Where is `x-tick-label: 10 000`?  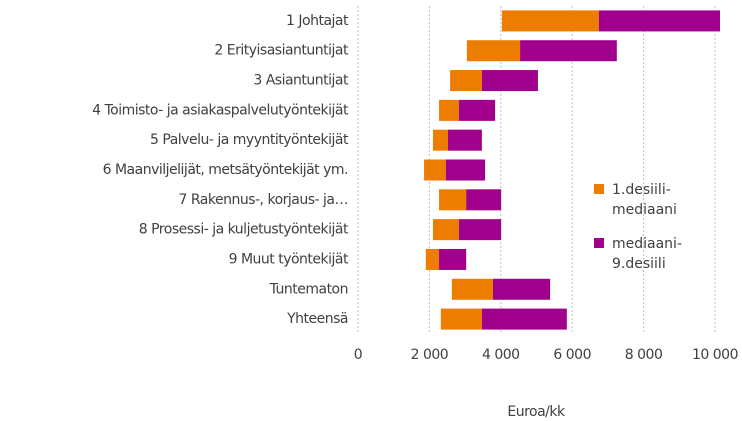
x-tick-label: 10 000 is located at coordinates (715, 355).